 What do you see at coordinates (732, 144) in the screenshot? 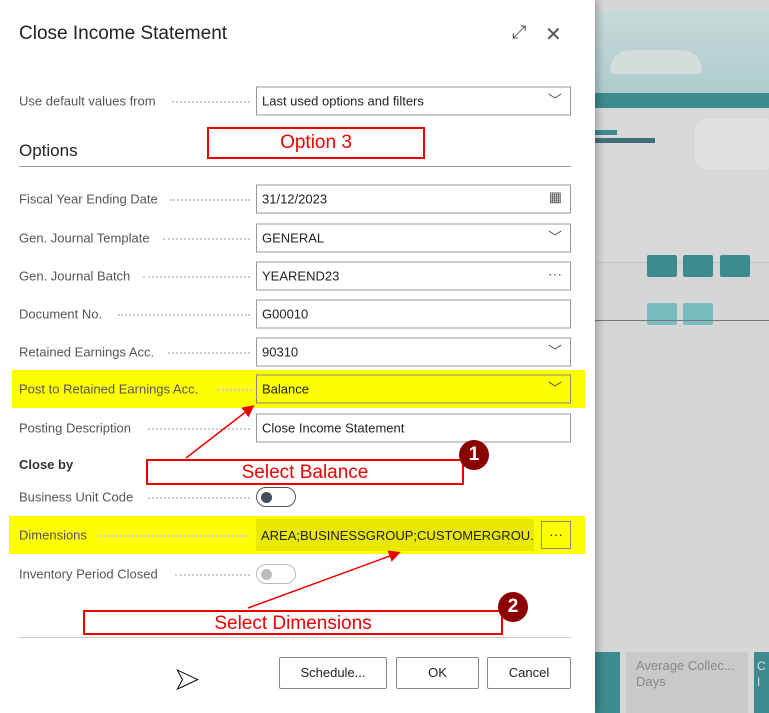
I see `sparkle-chat-icon` at bounding box center [732, 144].